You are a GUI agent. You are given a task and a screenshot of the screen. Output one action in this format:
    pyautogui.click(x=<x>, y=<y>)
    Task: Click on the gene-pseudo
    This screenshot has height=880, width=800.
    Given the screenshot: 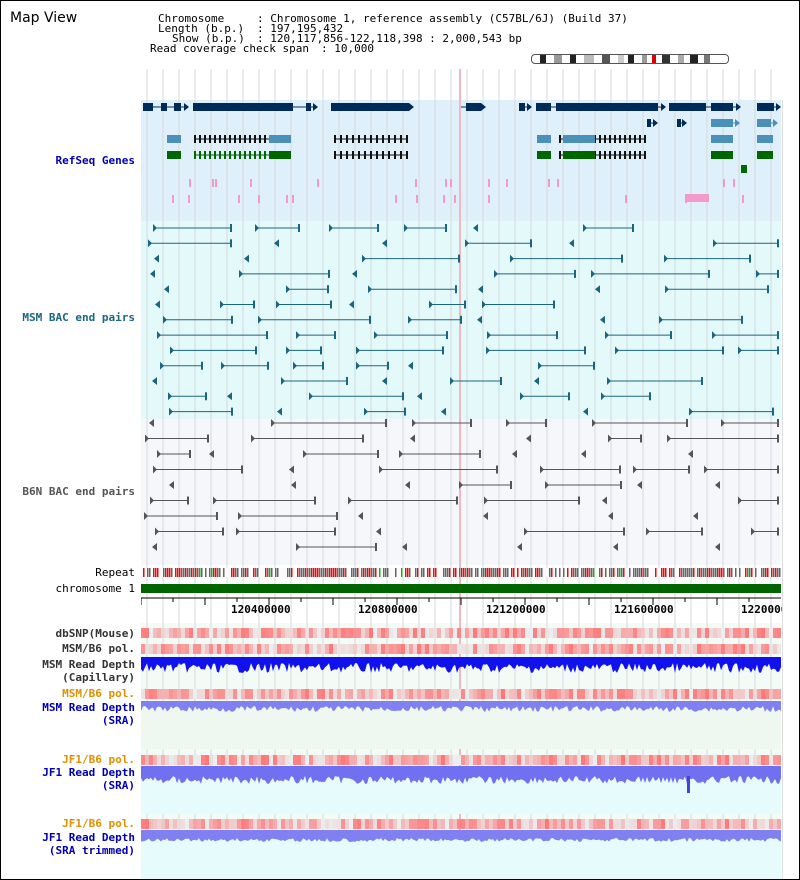 What is the action you would take?
    pyautogui.click(x=293, y=199)
    